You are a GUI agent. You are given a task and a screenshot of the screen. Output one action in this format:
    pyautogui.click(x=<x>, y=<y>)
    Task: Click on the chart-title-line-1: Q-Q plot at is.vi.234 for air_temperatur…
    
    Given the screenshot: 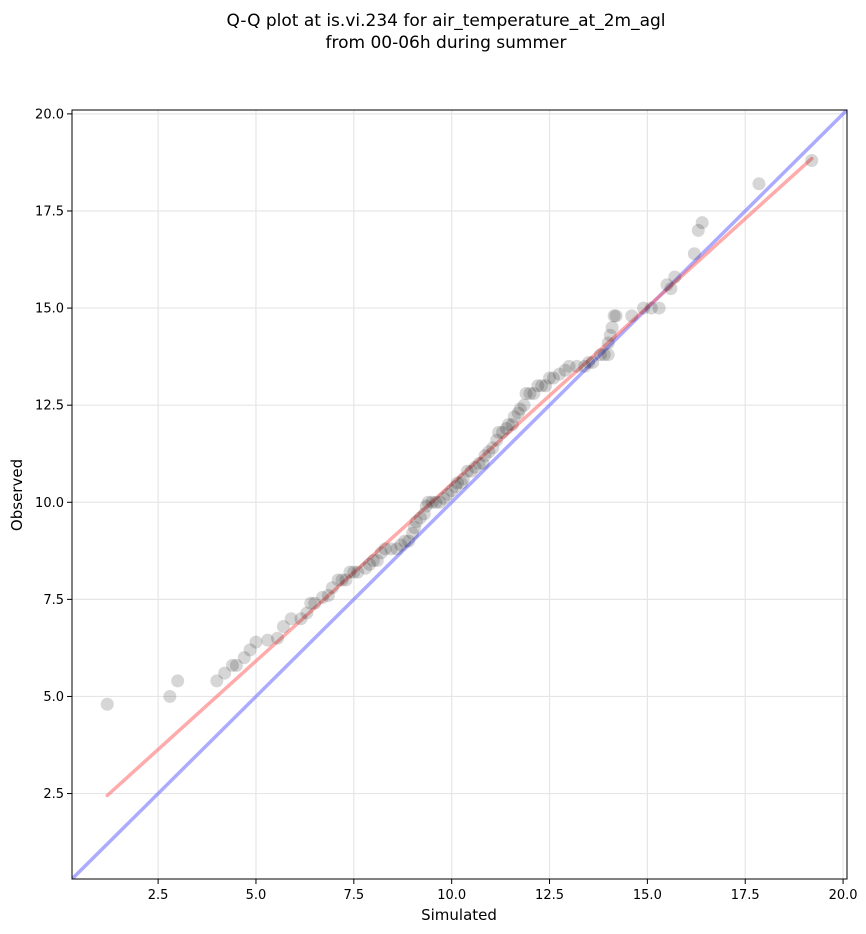 What is the action you would take?
    pyautogui.click(x=445, y=21)
    